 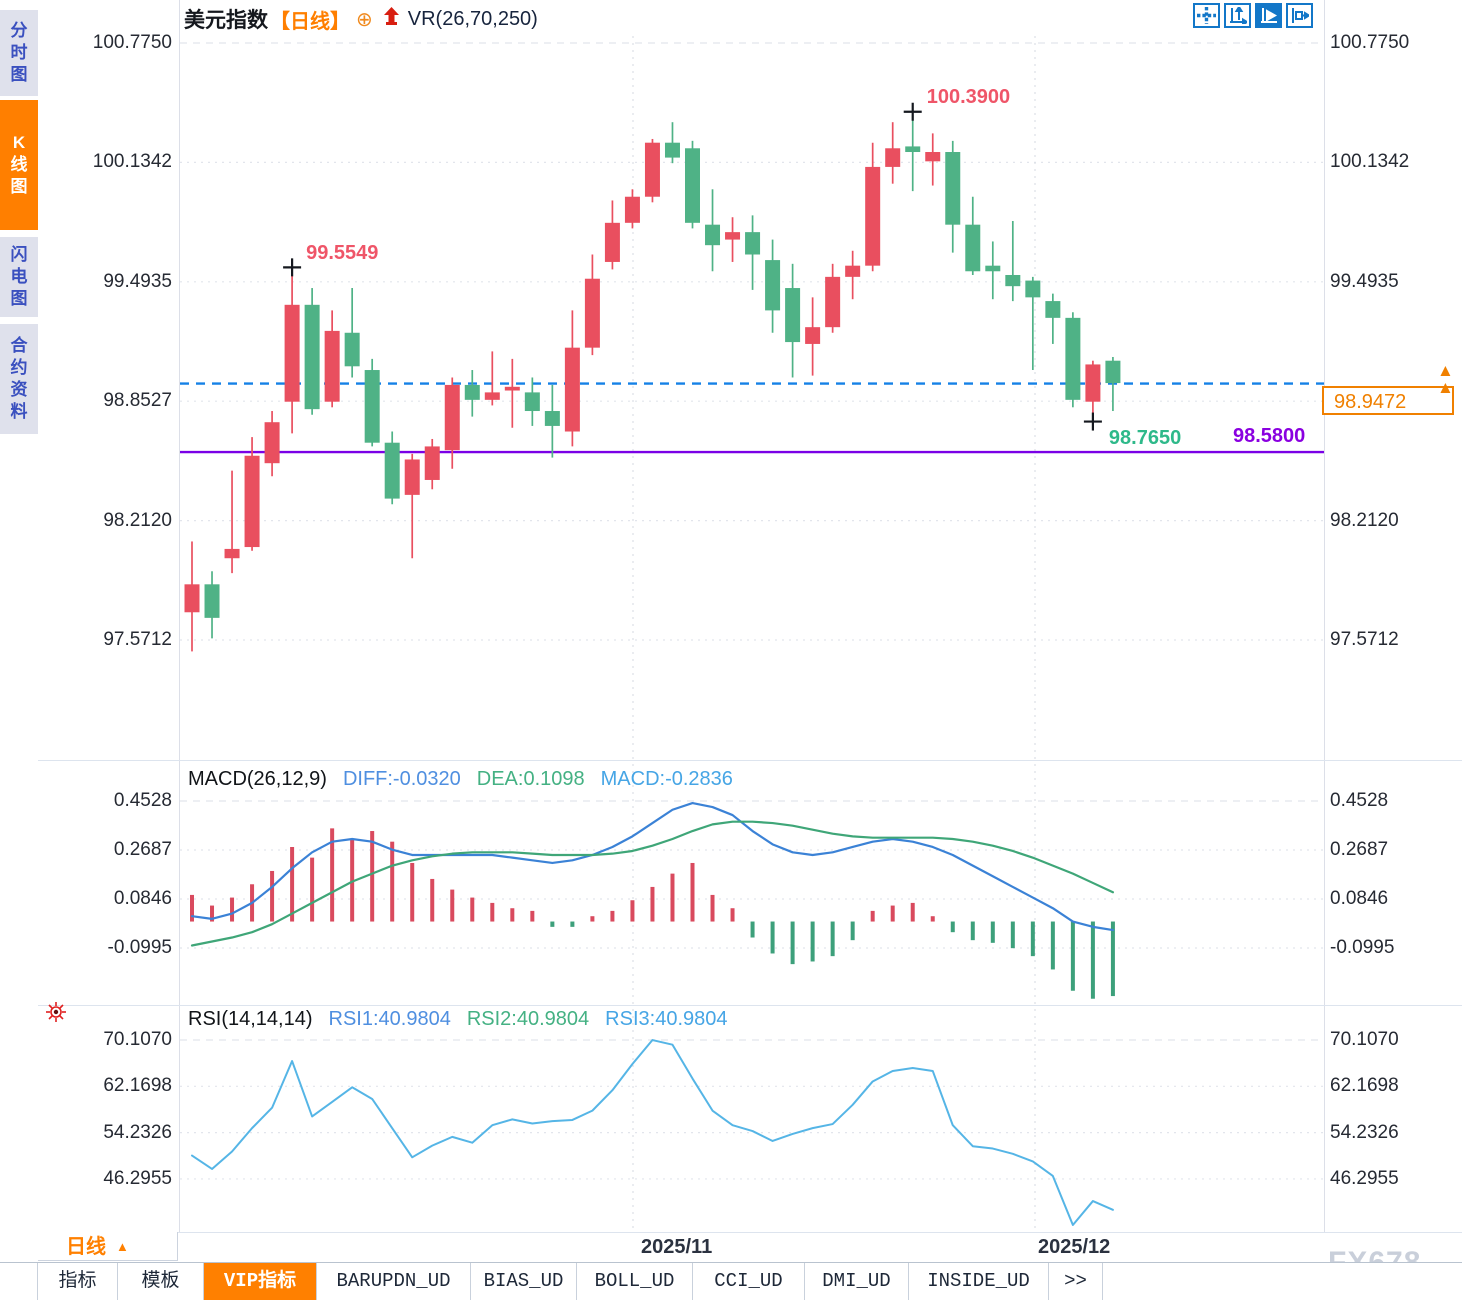 What do you see at coordinates (1299, 15) in the screenshot?
I see `pan-exit-icon` at bounding box center [1299, 15].